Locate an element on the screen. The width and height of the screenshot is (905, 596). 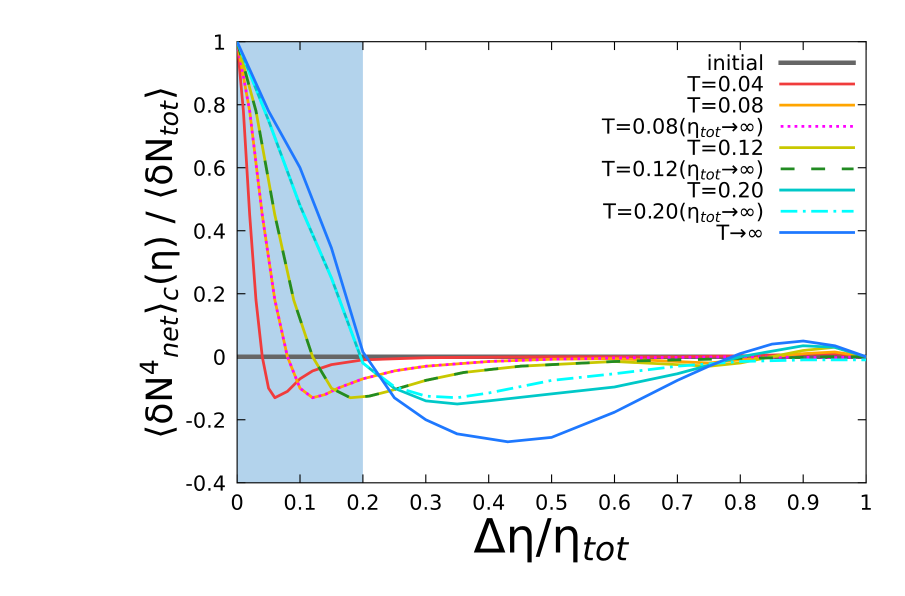
y-tick-label: 0.6 is located at coordinates (209, 168).